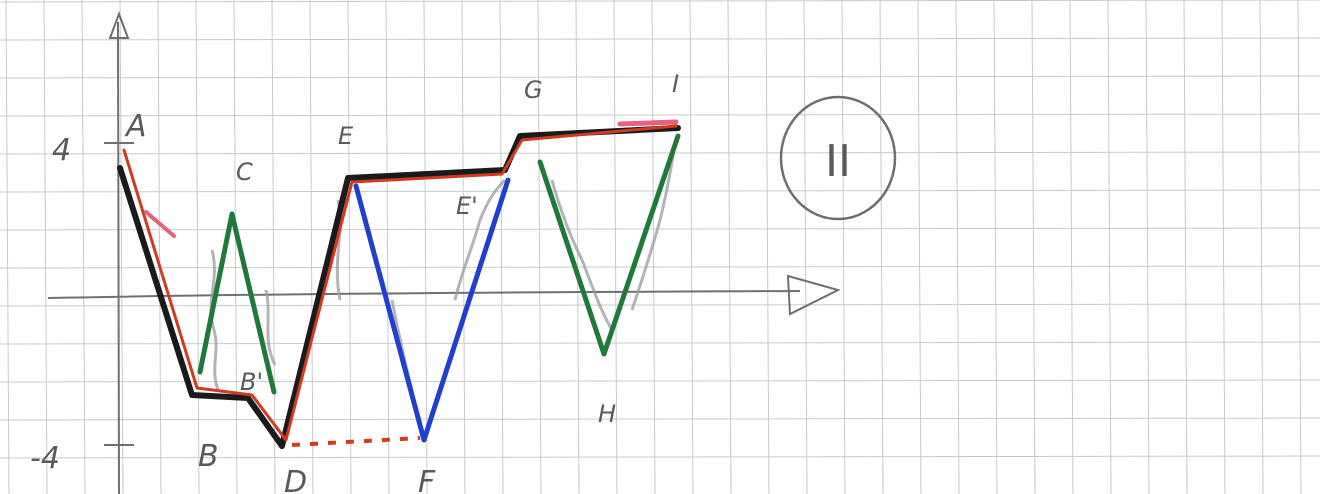 The height and width of the screenshot is (494, 1320). Describe the element at coordinates (251, 382) in the screenshot. I see `label-B-prime: B'` at that location.